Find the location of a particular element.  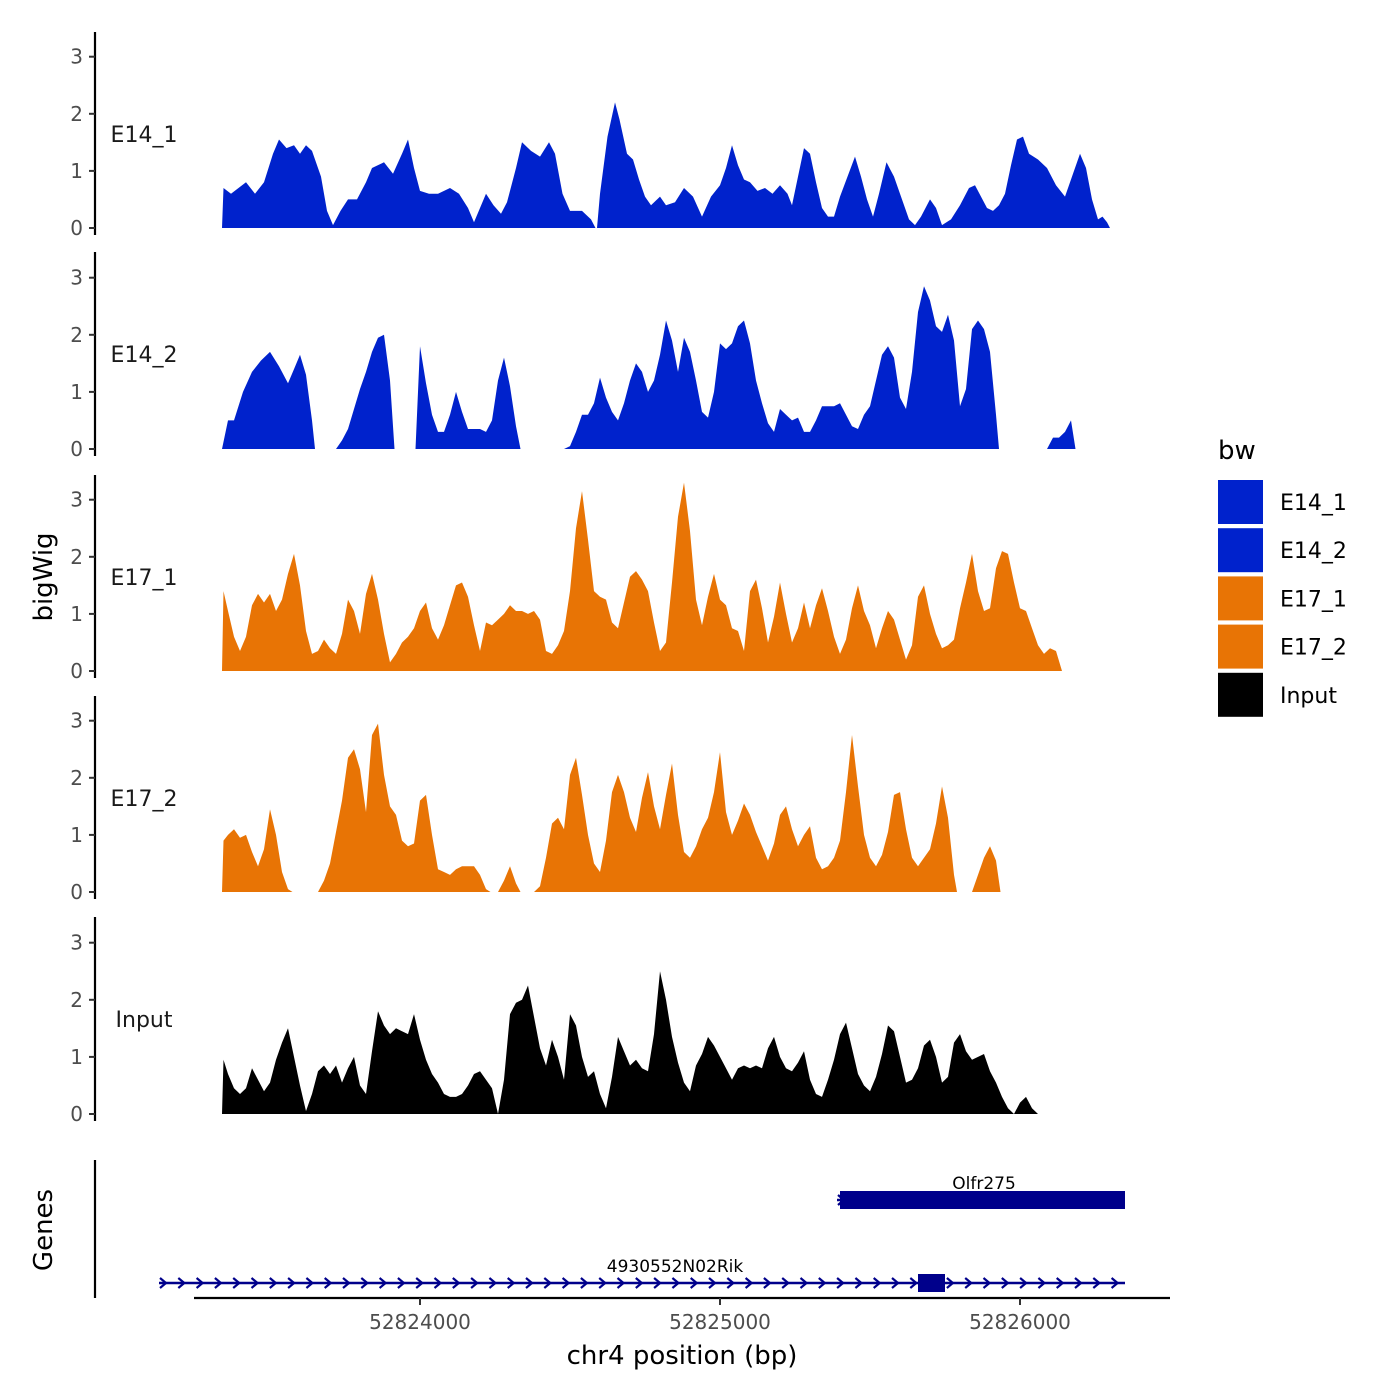

legend: E14_1 E14_2 E17_1 E17_2 Input is located at coordinates (1282, 598).